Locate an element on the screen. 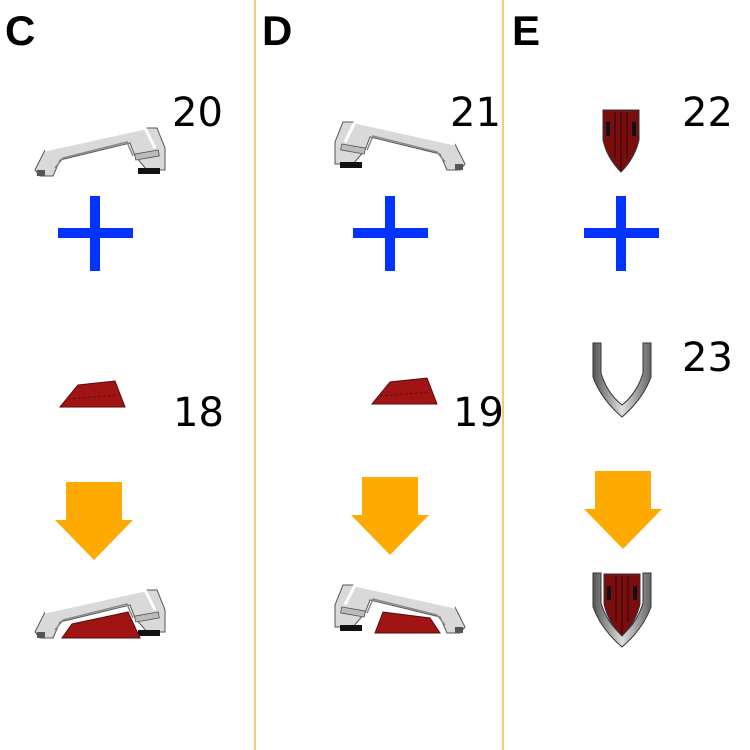 This screenshot has height=750, width=750. column-label: C is located at coordinates (20, 30).